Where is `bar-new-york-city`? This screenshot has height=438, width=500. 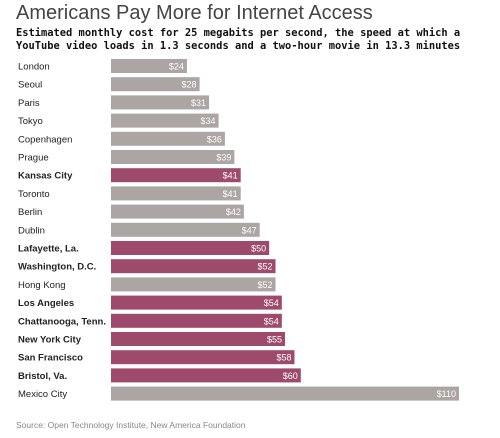 bar-new-york-city is located at coordinates (198, 339).